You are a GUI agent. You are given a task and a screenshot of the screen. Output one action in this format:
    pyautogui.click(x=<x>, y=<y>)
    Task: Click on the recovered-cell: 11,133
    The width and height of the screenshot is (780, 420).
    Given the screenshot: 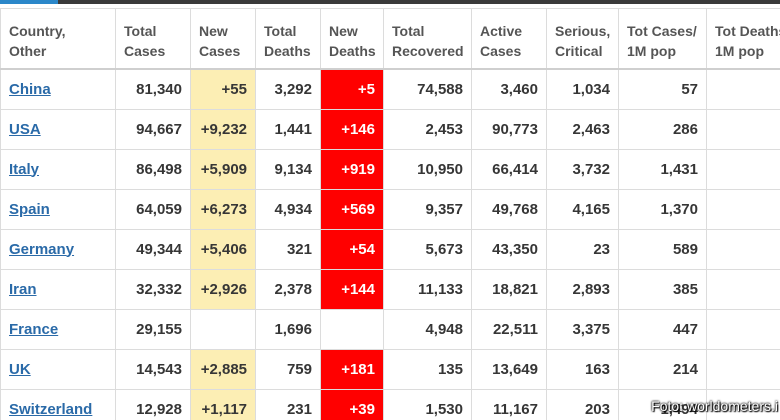 What is the action you would take?
    pyautogui.click(x=427, y=289)
    